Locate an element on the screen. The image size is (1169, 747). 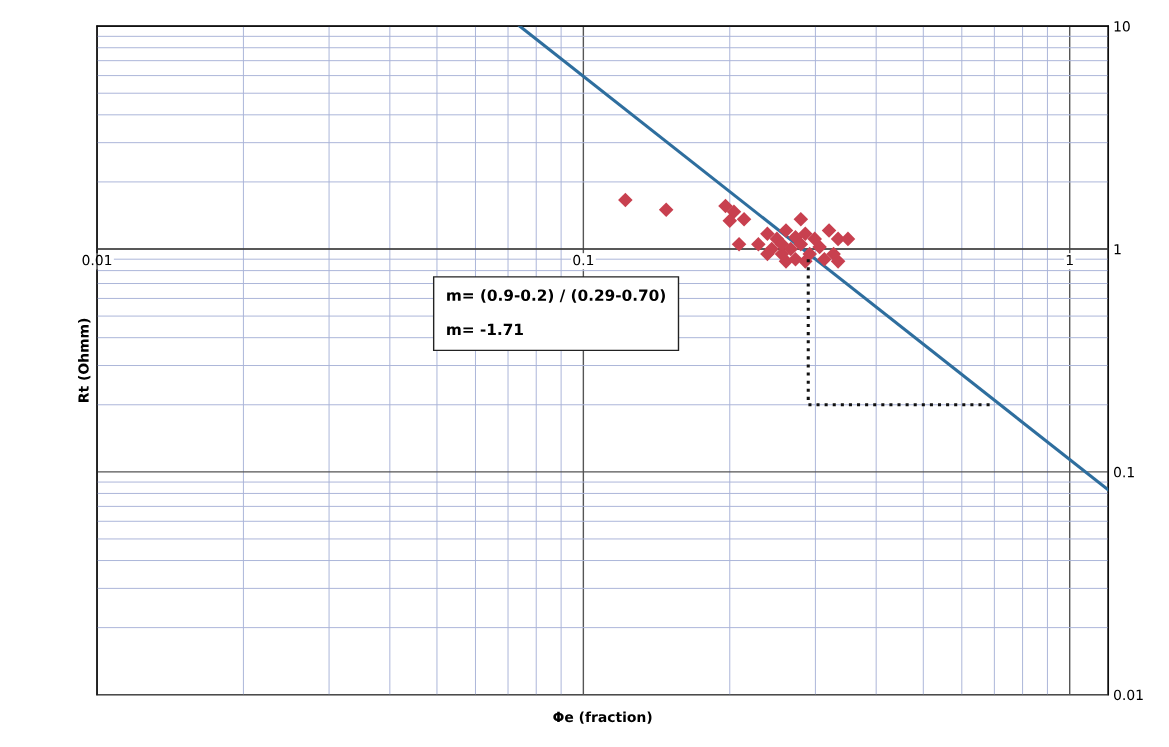
annotation: m= (0.9-0.2) / (0.29-0.70) is located at coordinates (556, 296).